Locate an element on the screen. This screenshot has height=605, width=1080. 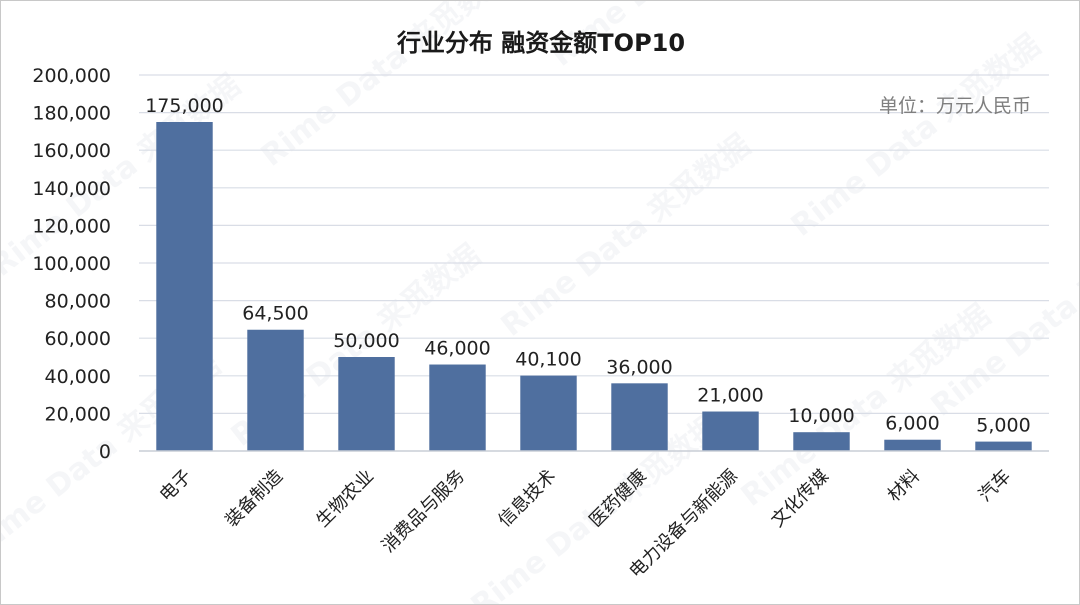
y-tick-label: 60,000 is located at coordinates (78, 339).